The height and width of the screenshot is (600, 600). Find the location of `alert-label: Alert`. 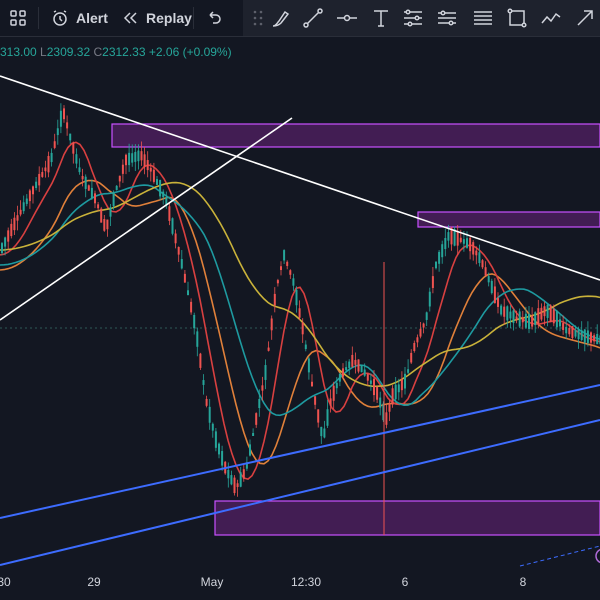

alert-label: Alert is located at coordinates (92, 18).